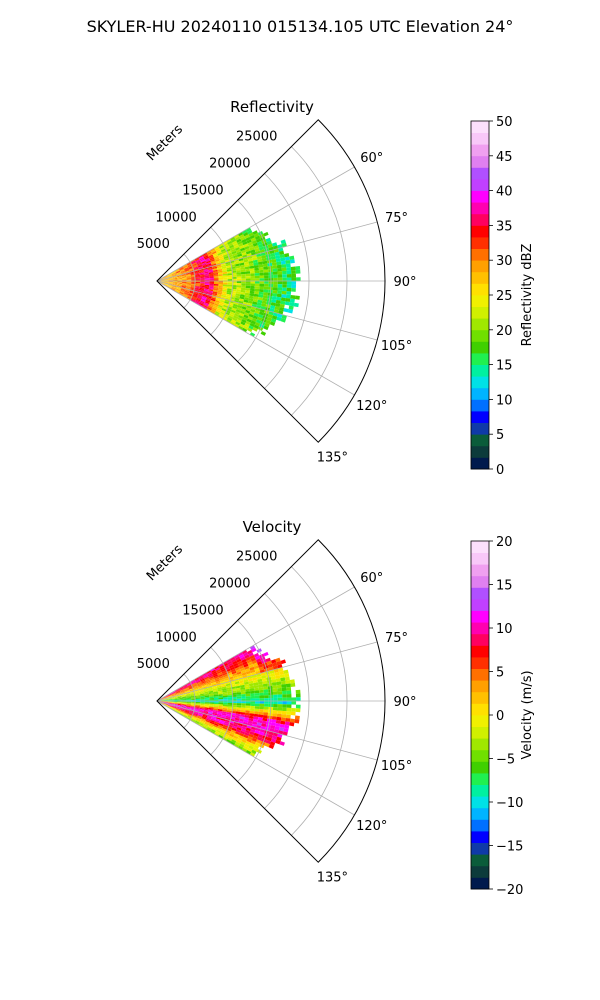 This screenshot has height=1000, width=600. Describe the element at coordinates (509, 803) in the screenshot. I see `colorbar-tick-label: −10` at that location.